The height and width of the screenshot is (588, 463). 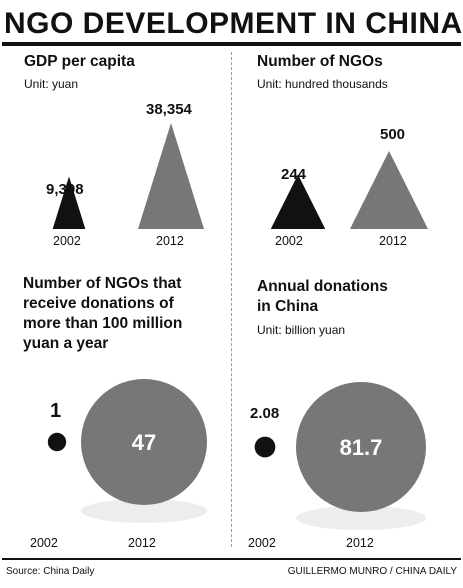 What do you see at coordinates (357, 72) in the screenshot?
I see `panel-ngos-header: Number of NGOs Unit: hundred thousands` at bounding box center [357, 72].